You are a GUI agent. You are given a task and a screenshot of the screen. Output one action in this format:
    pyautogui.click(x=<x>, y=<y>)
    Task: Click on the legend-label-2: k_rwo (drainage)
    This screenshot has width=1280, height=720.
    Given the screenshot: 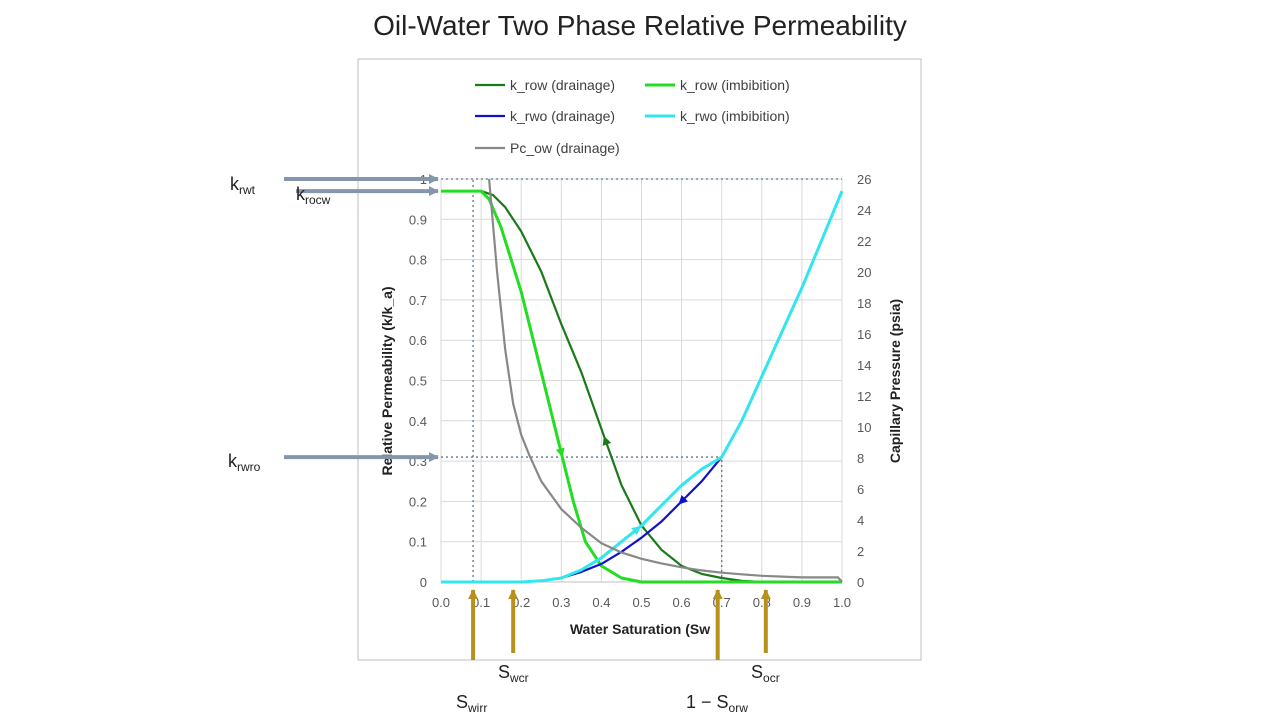 What is the action you would take?
    pyautogui.click(x=562, y=116)
    